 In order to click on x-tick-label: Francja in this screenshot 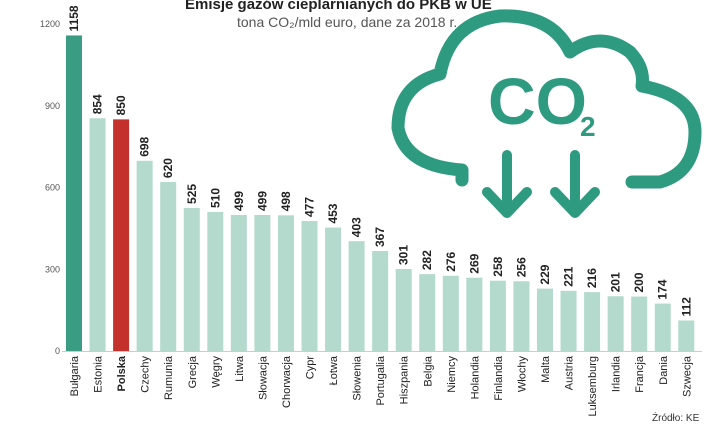, I will do `click(640, 374)`.